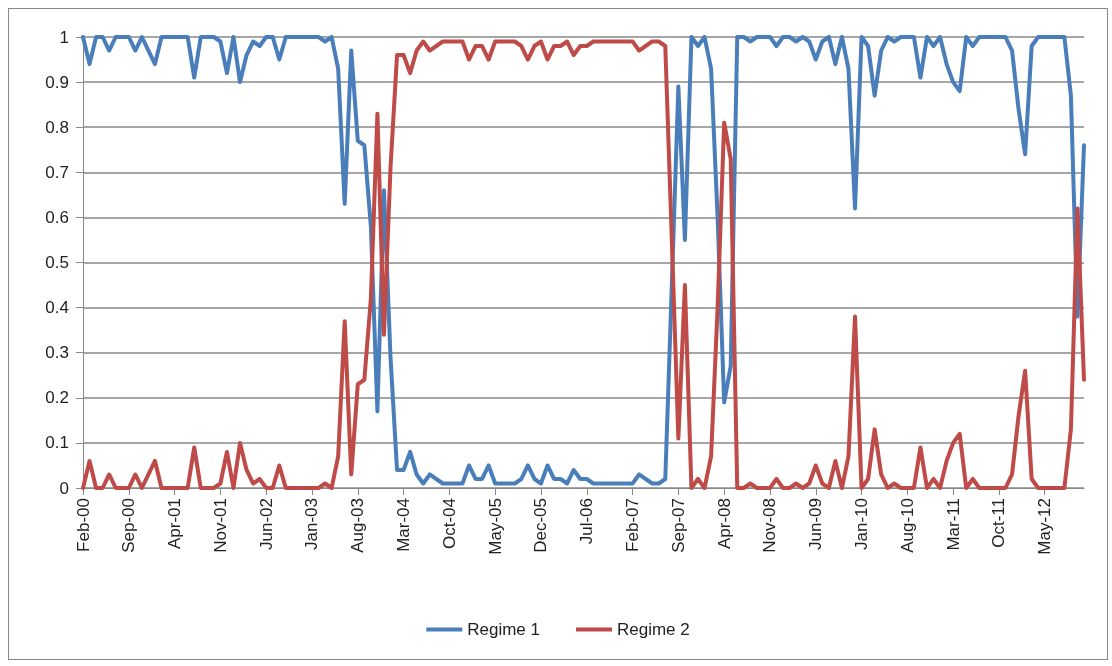 The image size is (1112, 666). I want to click on x-tick-label: Dec-05, so click(541, 525).